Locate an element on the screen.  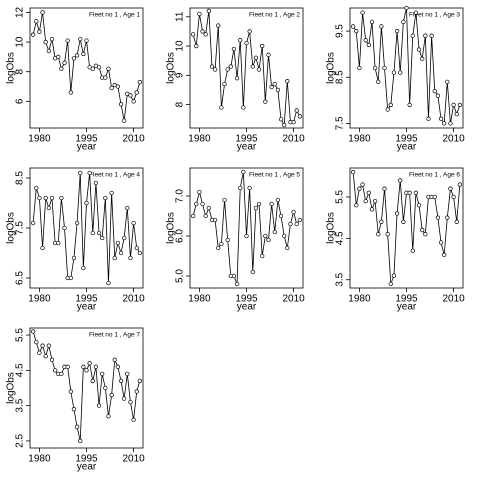
plot-frame is located at coordinates (406, 68).